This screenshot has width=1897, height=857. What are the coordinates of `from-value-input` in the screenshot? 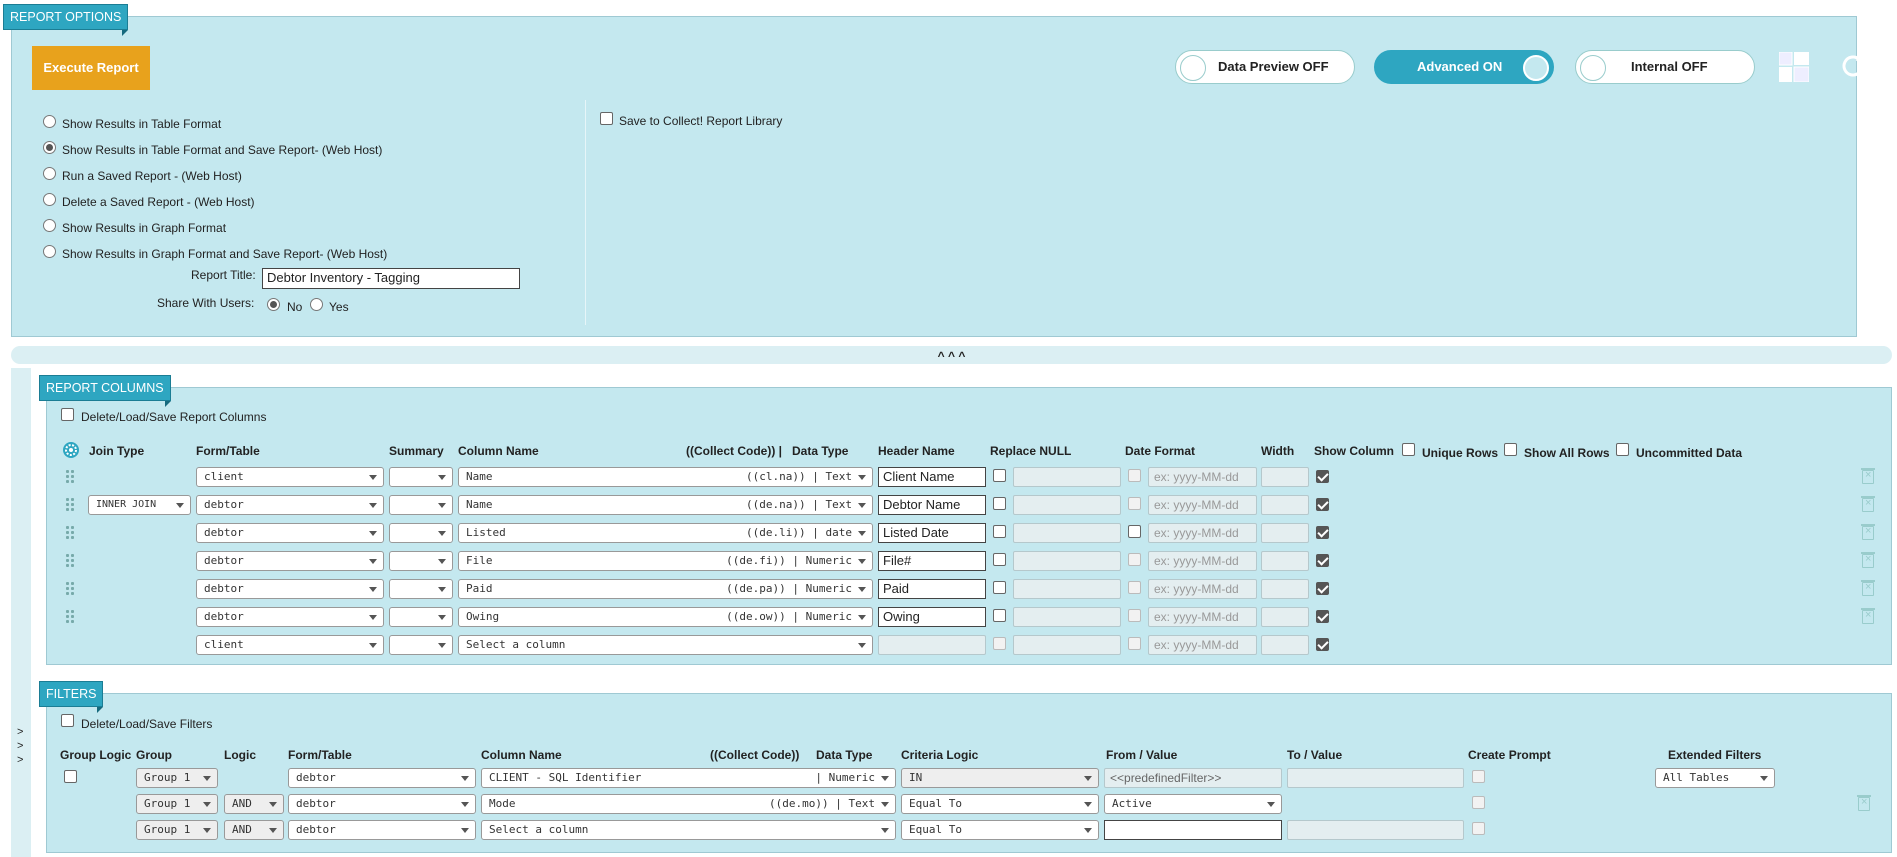 It's located at (1193, 830).